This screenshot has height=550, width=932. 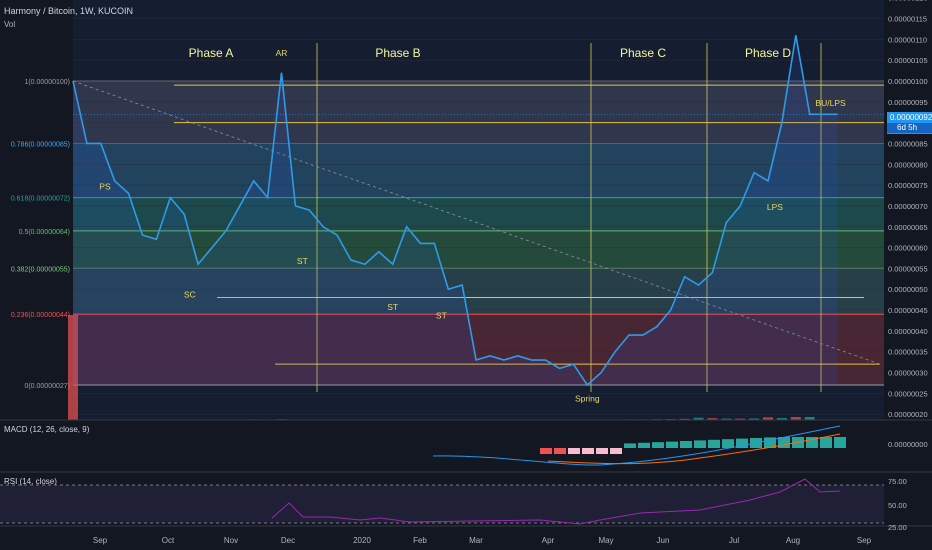 I want to click on rsi-tick-label: 75.00, so click(x=897, y=481).